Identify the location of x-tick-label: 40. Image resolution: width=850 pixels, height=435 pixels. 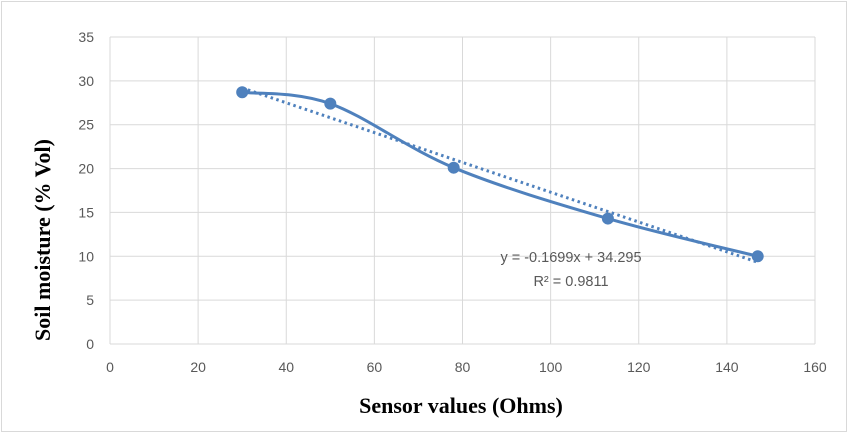
(286, 367).